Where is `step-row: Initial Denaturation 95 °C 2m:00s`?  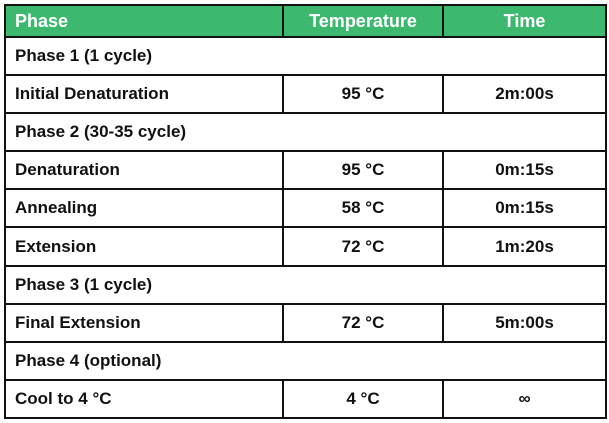
step-row: Initial Denaturation 95 °C 2m:00s is located at coordinates (305, 94).